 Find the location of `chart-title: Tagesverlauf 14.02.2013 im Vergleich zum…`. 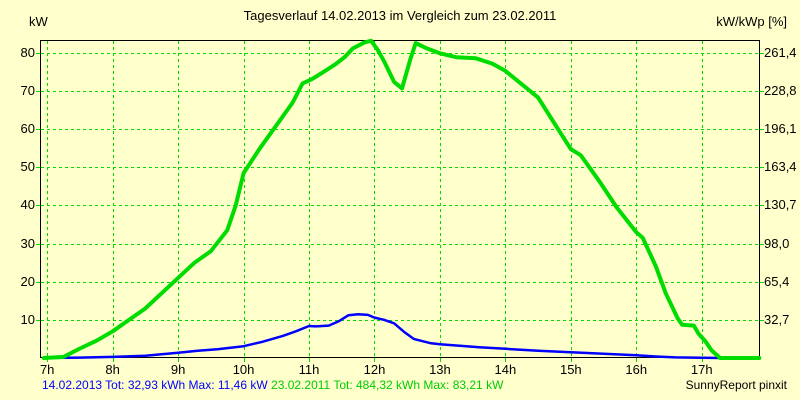

chart-title: Tagesverlauf 14.02.2013 im Vergleich zum… is located at coordinates (400, 15).